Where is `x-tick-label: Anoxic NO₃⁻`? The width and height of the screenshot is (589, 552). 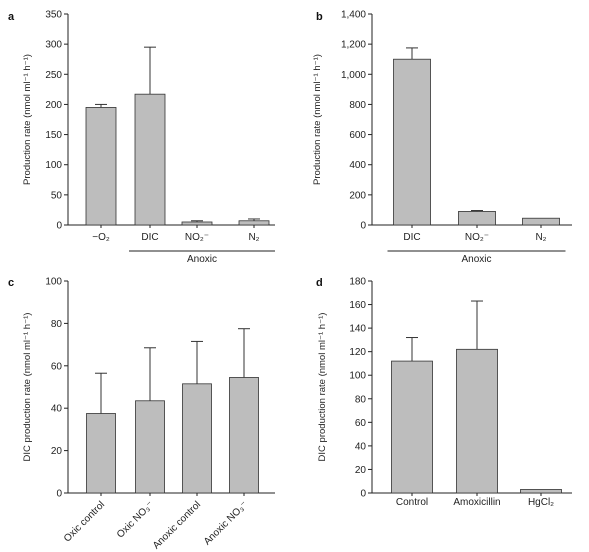
x-tick-label: Anoxic NO₃⁻ is located at coordinates (226, 523).